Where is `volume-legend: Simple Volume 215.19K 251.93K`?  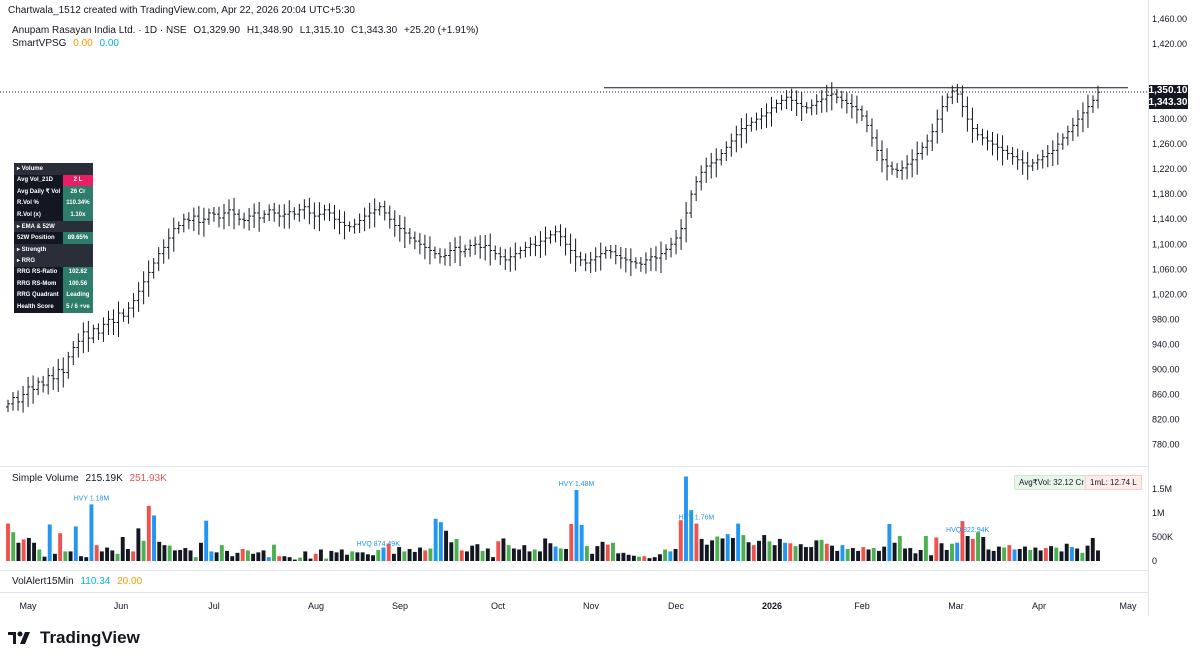
volume-legend: Simple Volume 215.19K 251.93K is located at coordinates (89, 478).